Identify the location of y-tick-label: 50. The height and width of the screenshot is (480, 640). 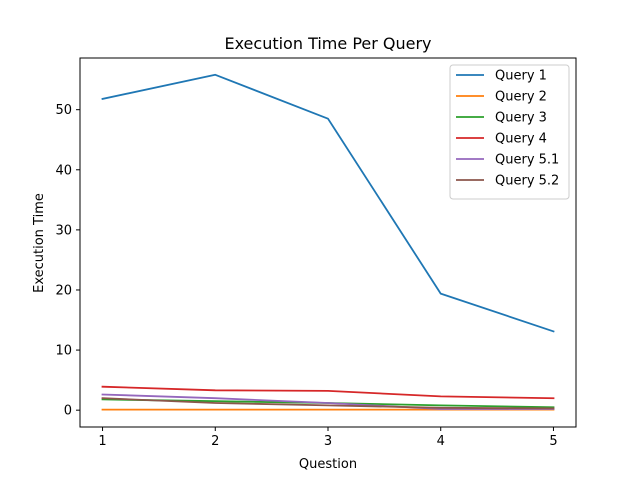
(63, 110).